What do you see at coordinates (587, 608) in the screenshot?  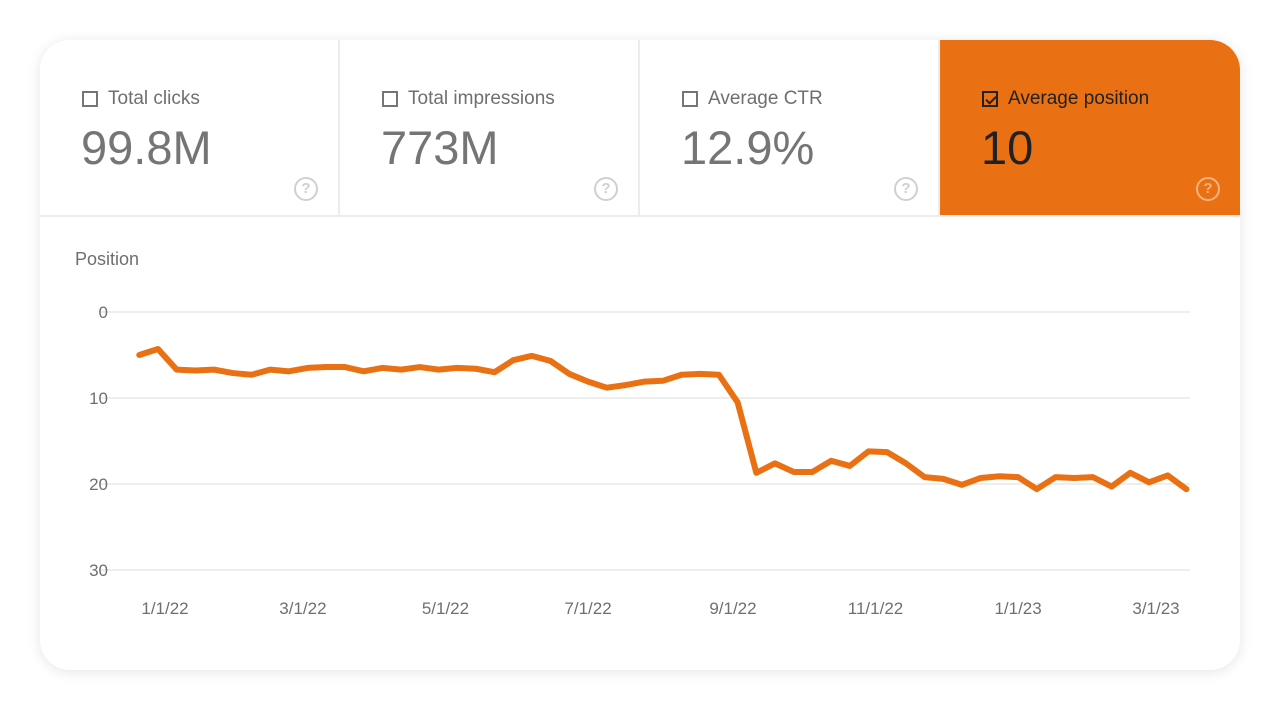 I see `x-tick-label: 7/1/22` at bounding box center [587, 608].